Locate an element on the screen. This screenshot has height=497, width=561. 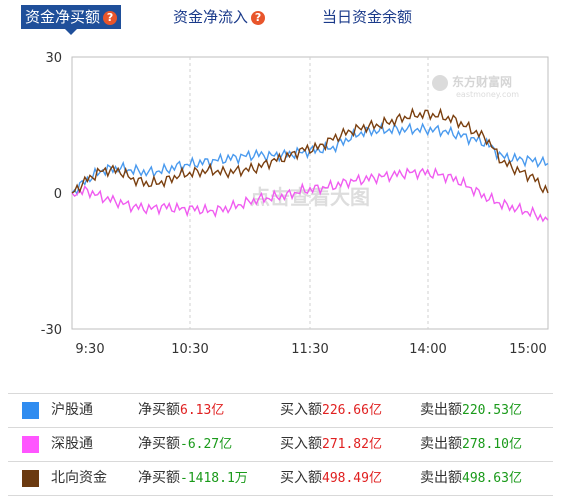
buy-value-north: 498.49亿 is located at coordinates (352, 478).